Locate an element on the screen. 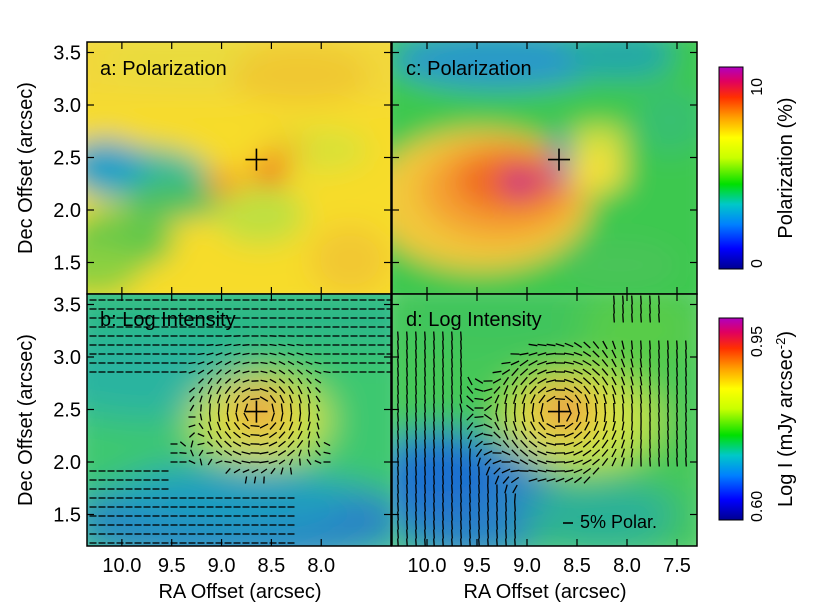  y-tick-label: 3.5 is located at coordinates (67, 306).